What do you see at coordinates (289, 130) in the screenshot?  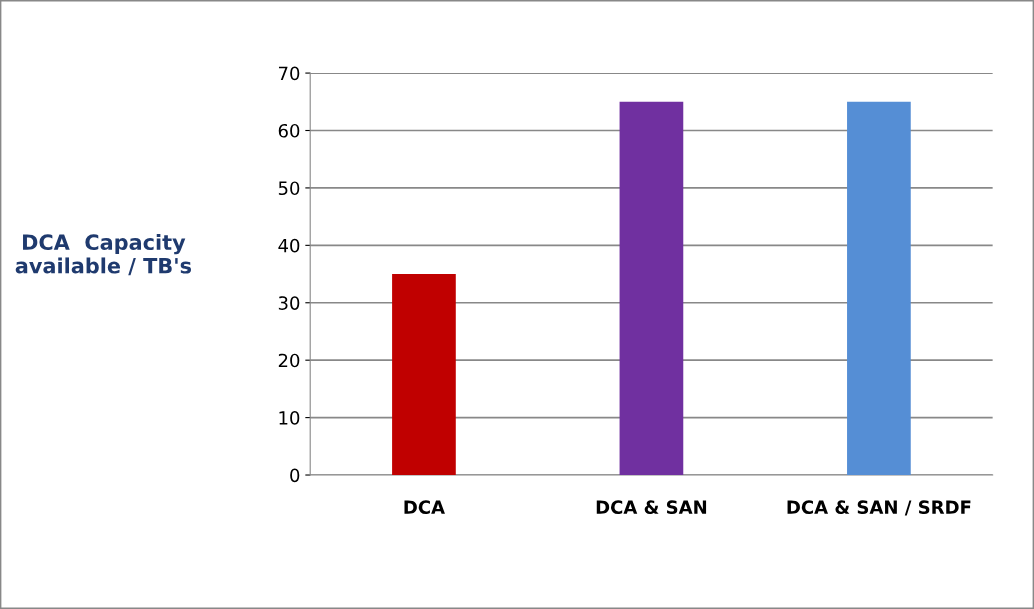 I see `y-tick-label: 60` at bounding box center [289, 130].